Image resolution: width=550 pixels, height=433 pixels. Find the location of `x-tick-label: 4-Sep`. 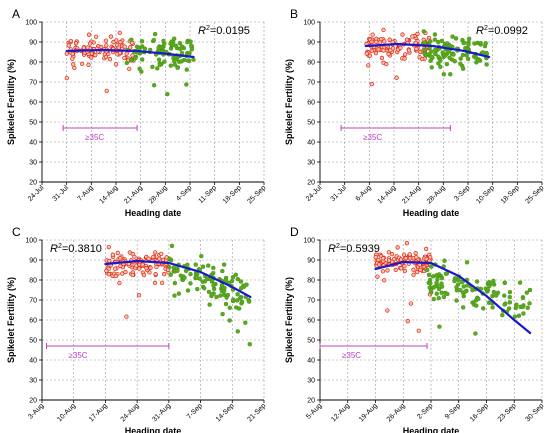

x-tick-label: 4-Sep is located at coordinates (184, 193).